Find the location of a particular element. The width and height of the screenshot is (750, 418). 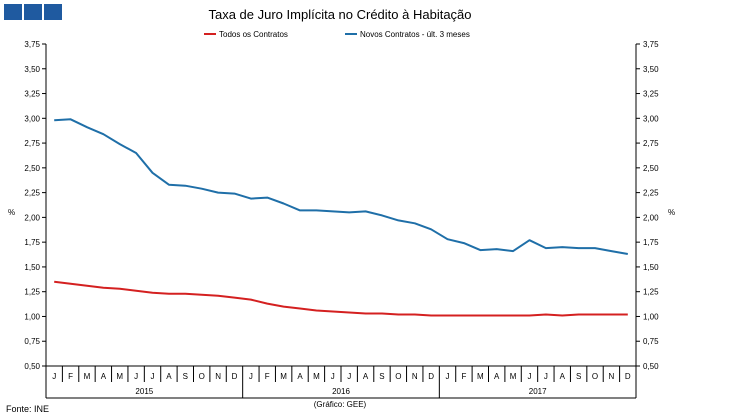

source-note: Fonte: INE is located at coordinates (27, 409).